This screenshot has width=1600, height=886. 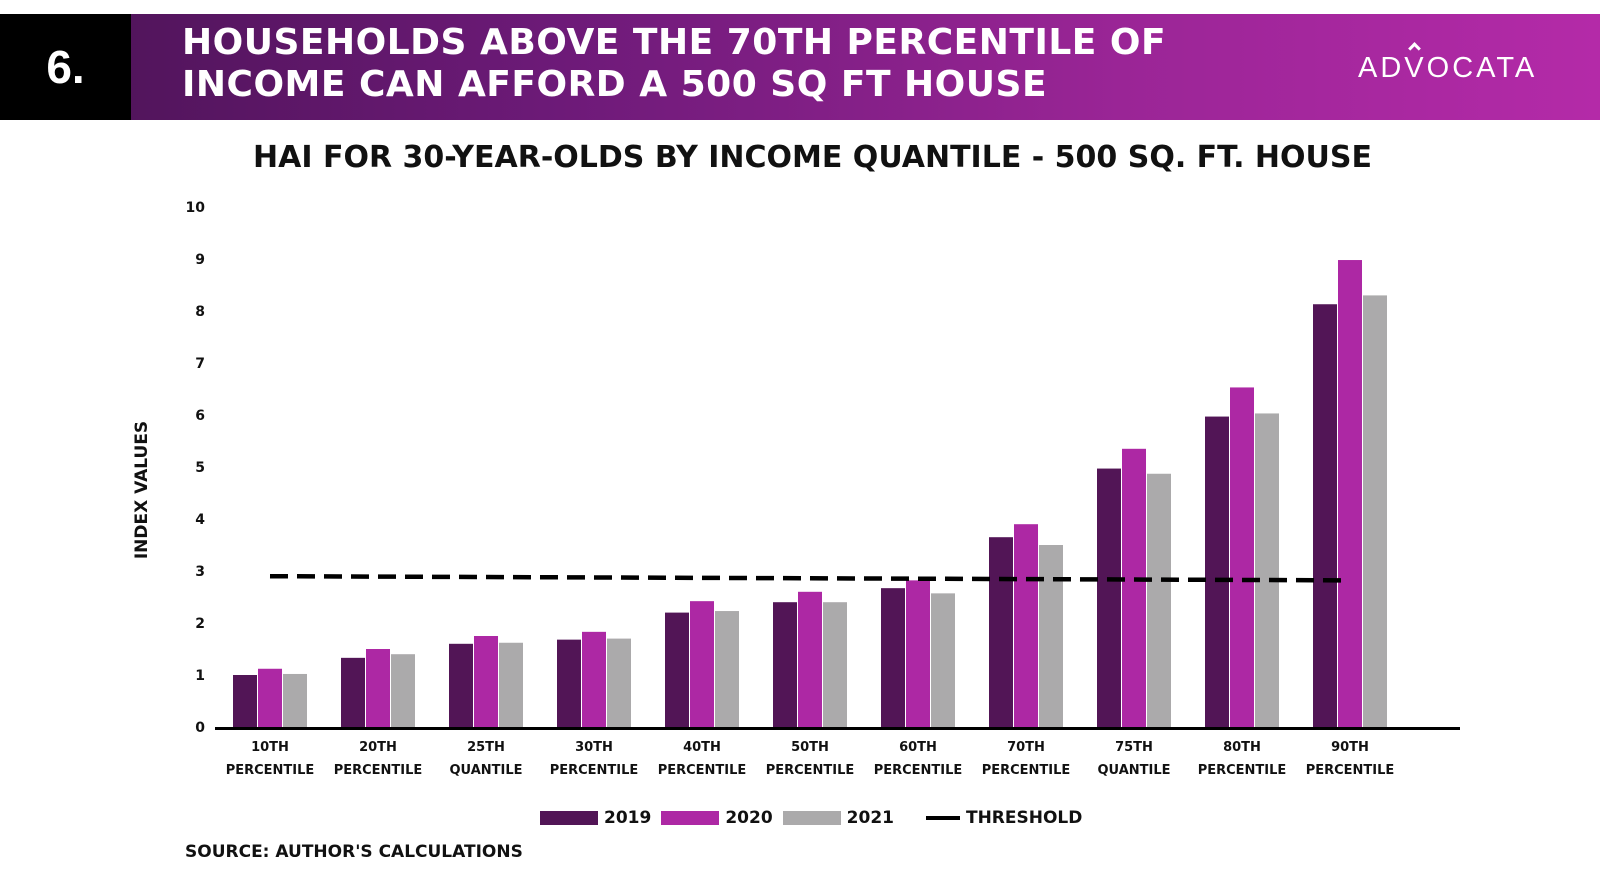 I want to click on y-axis-label: INDEX VALUES, so click(x=142, y=490).